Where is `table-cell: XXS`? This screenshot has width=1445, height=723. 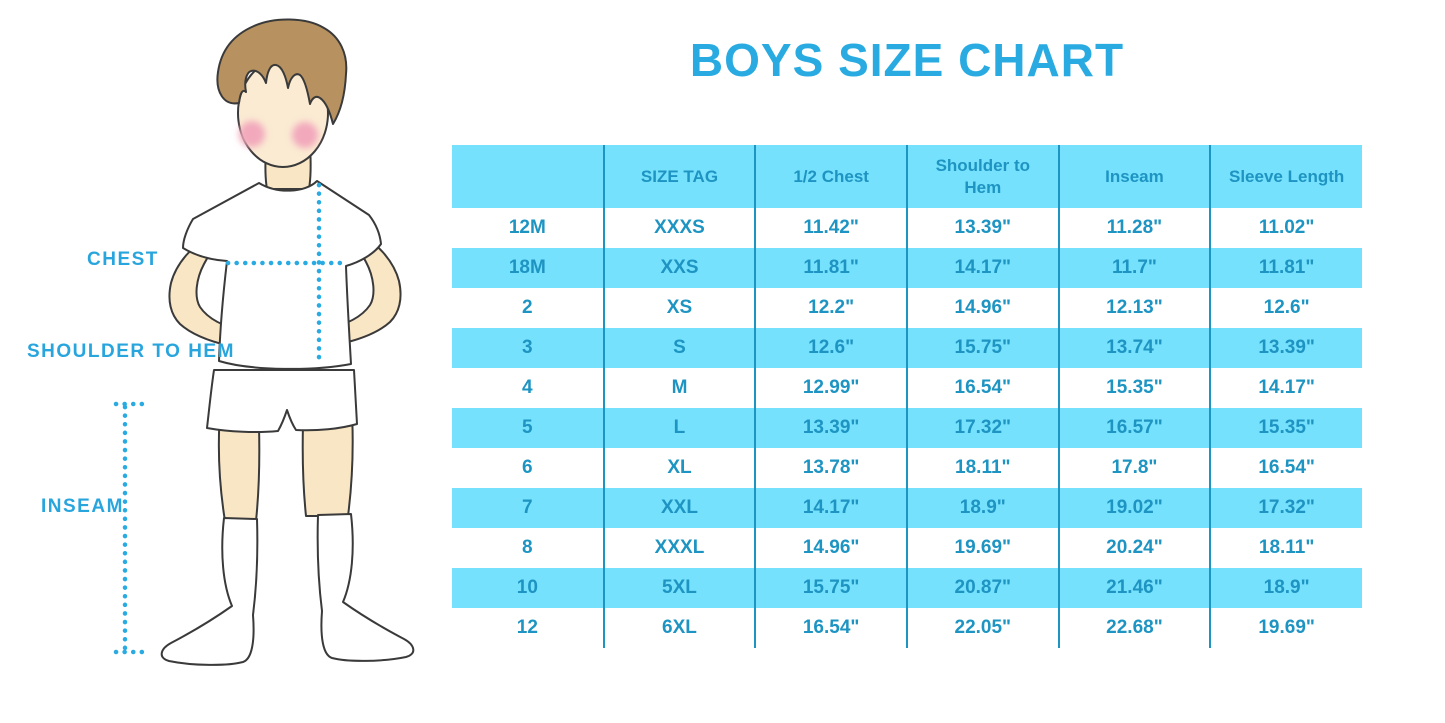
table-cell: XXS is located at coordinates (679, 268).